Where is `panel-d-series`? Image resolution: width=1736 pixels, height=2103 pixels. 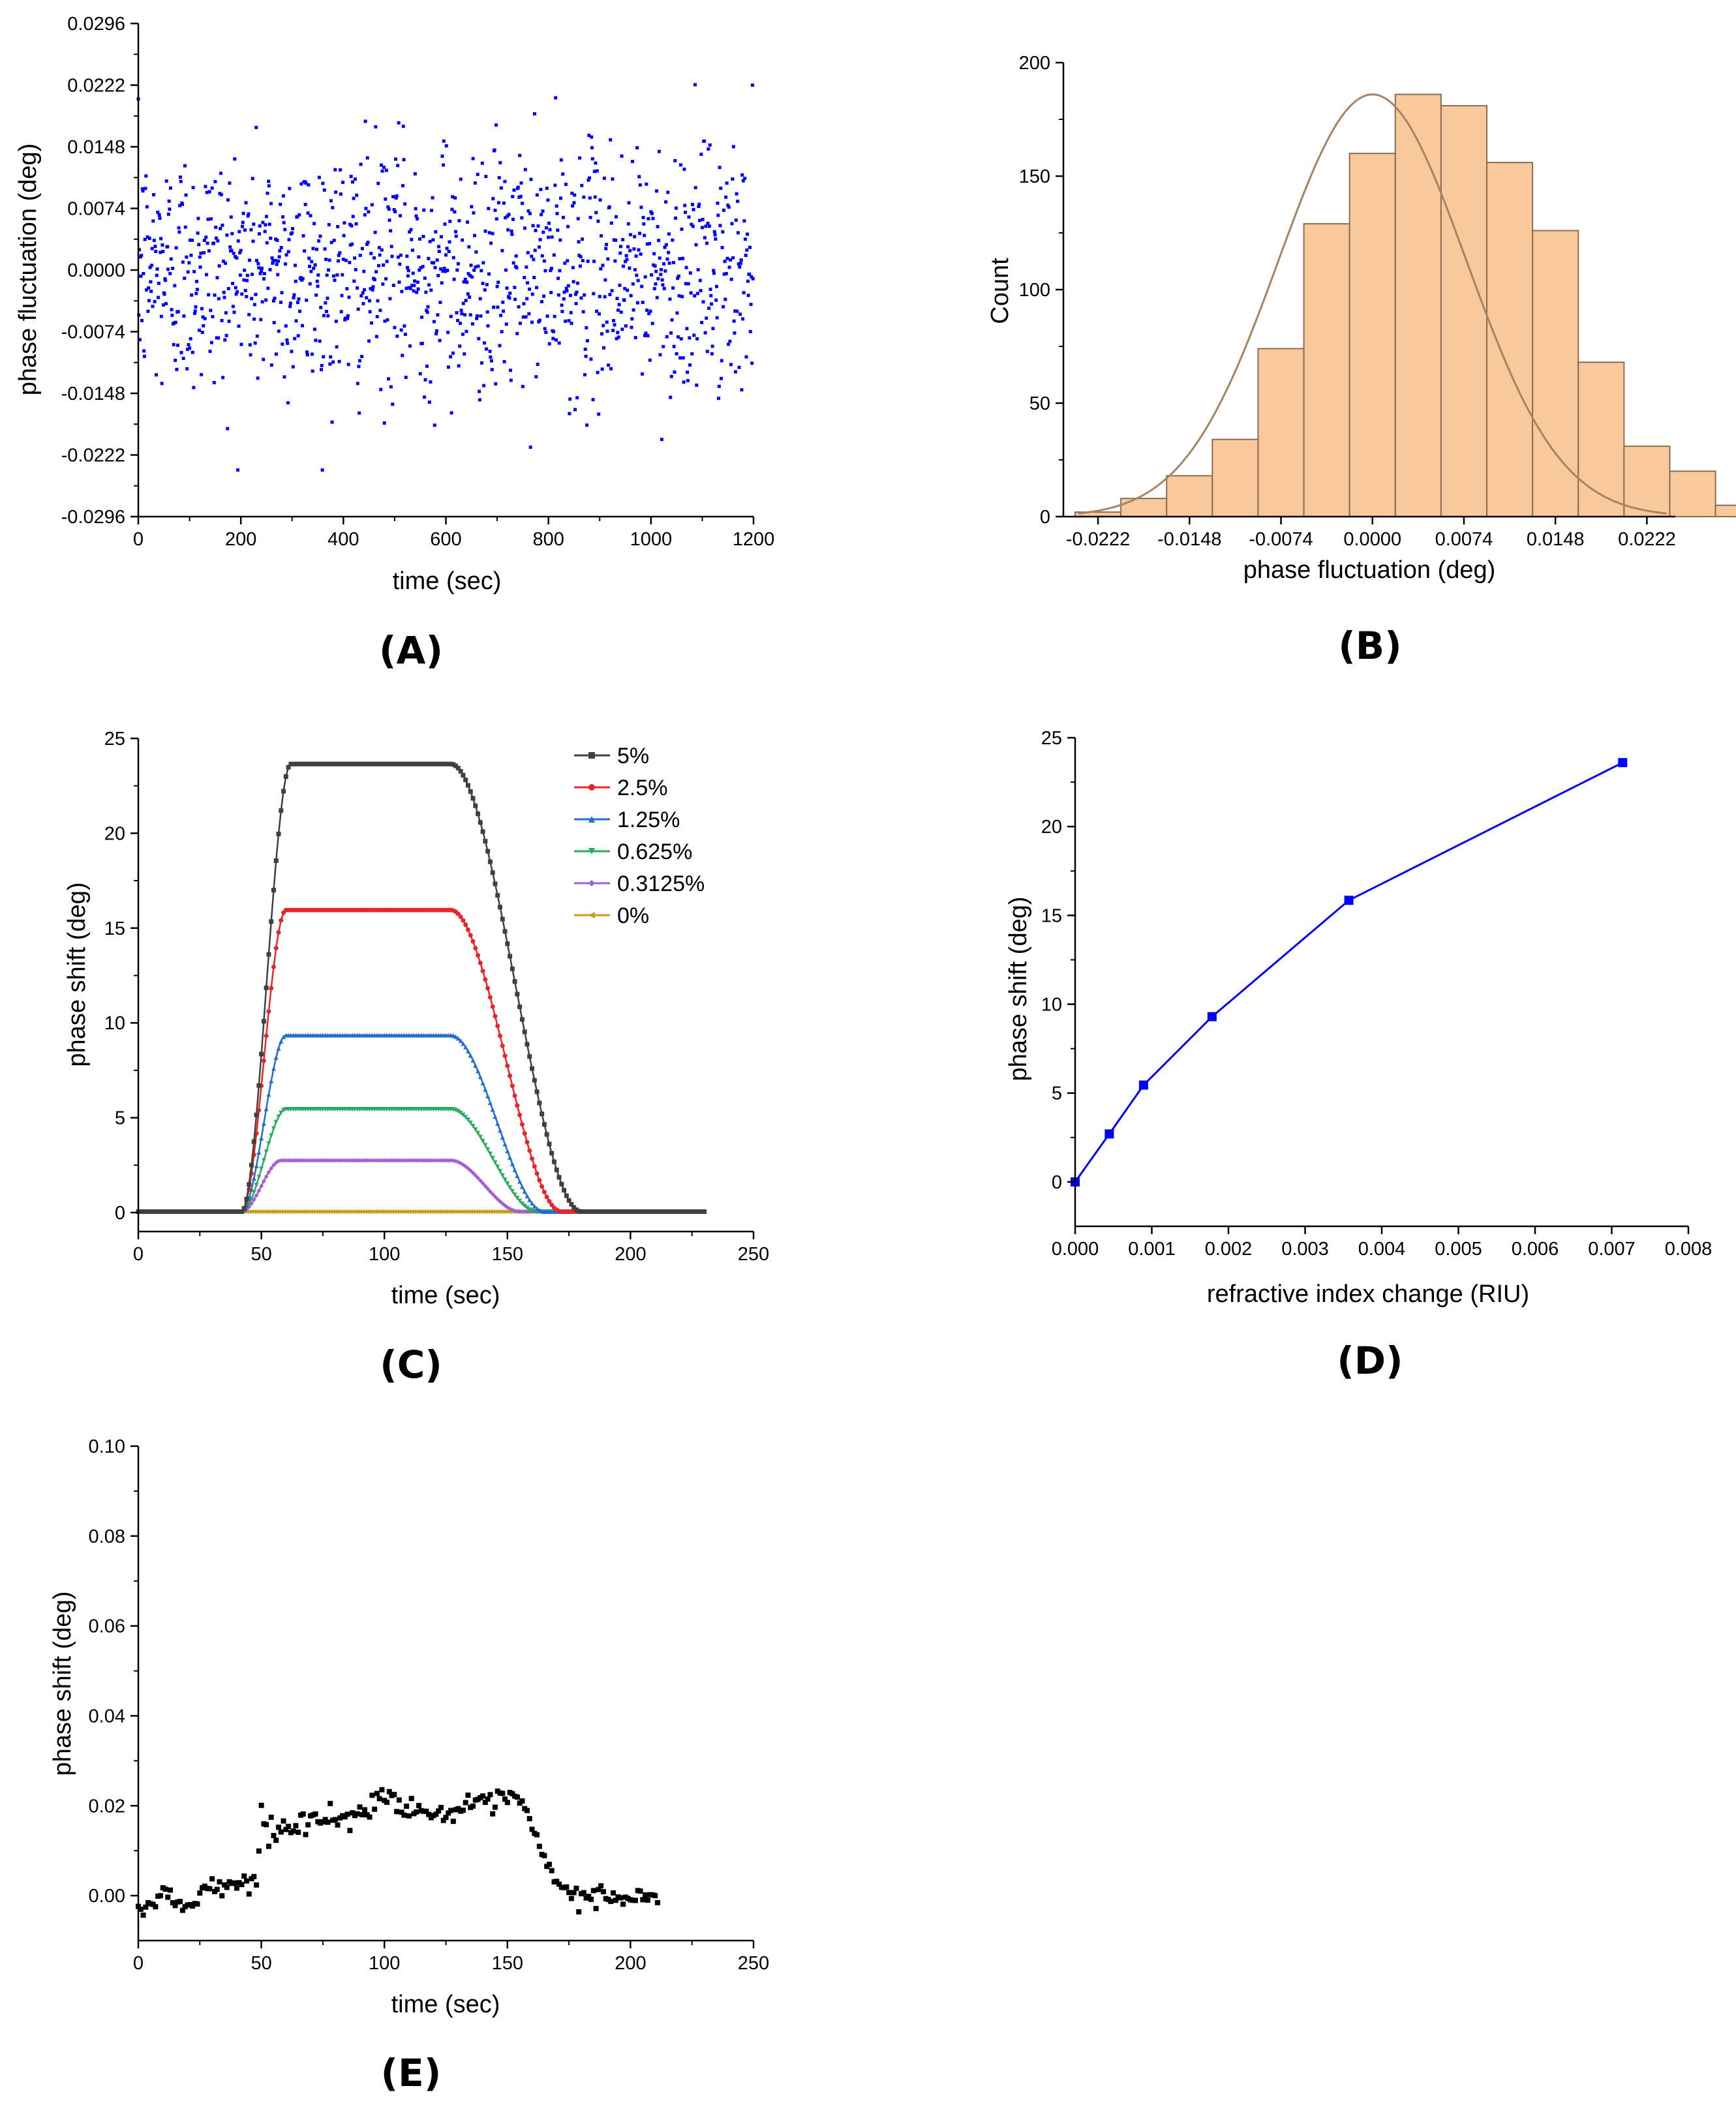
panel-d-series is located at coordinates (1349, 973).